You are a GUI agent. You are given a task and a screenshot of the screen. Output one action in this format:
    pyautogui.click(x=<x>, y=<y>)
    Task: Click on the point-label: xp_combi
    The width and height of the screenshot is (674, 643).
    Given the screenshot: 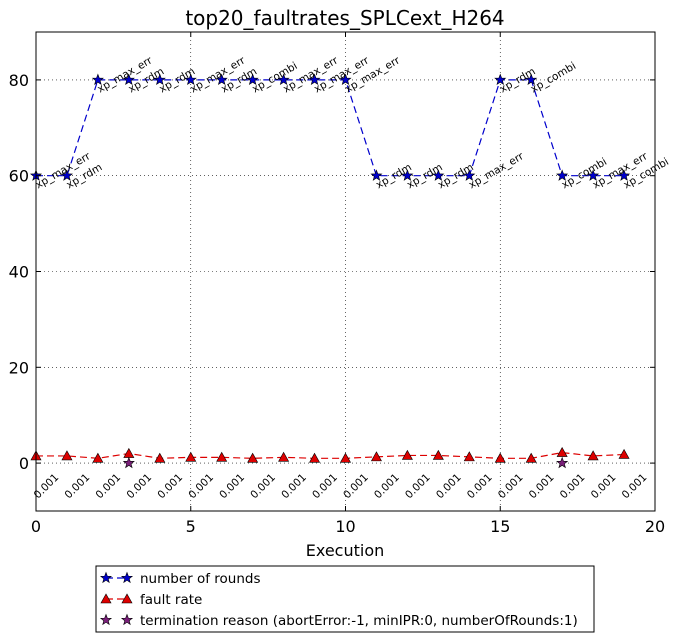 What is the action you would take?
    pyautogui.click(x=553, y=77)
    